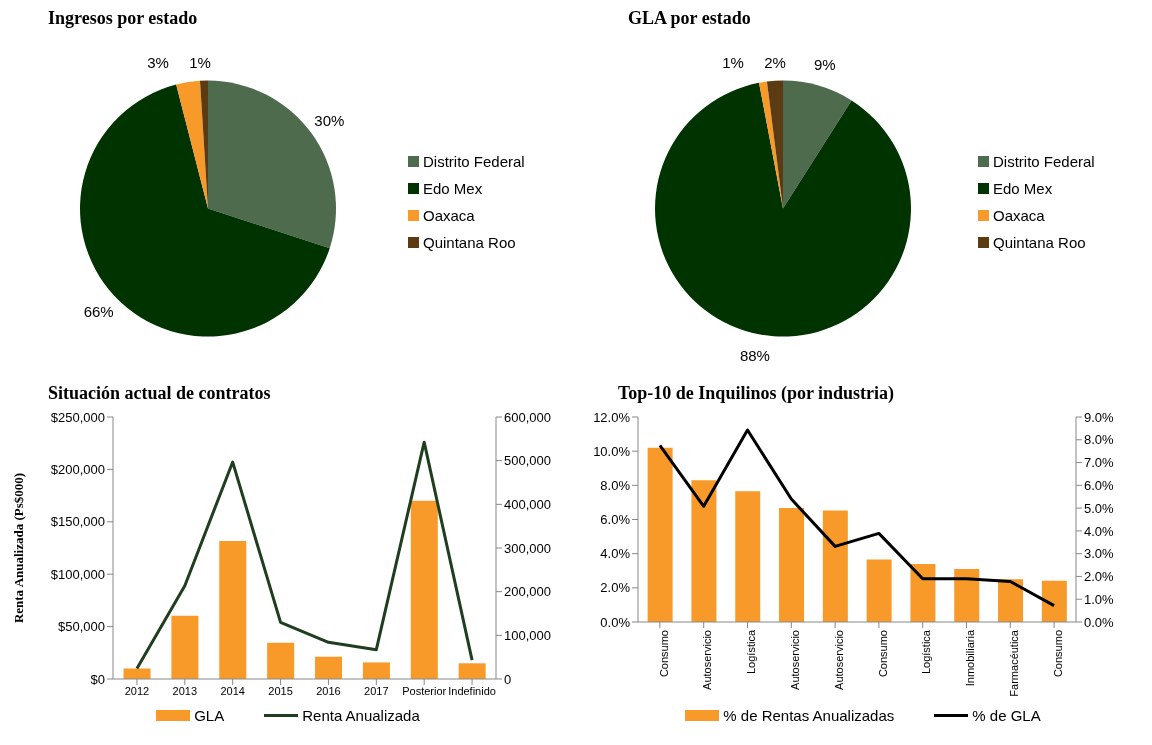 The height and width of the screenshot is (745, 1152). What do you see at coordinates (527, 635) in the screenshot?
I see `y2-tick-label: 100,000` at bounding box center [527, 635].